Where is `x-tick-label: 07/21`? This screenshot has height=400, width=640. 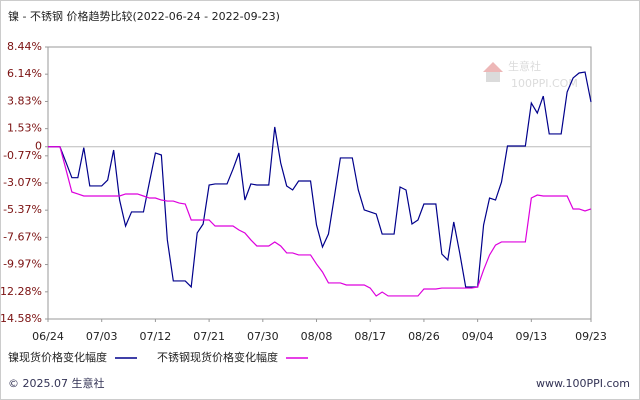
x-tick-label: 07/21 is located at coordinates (209, 336).